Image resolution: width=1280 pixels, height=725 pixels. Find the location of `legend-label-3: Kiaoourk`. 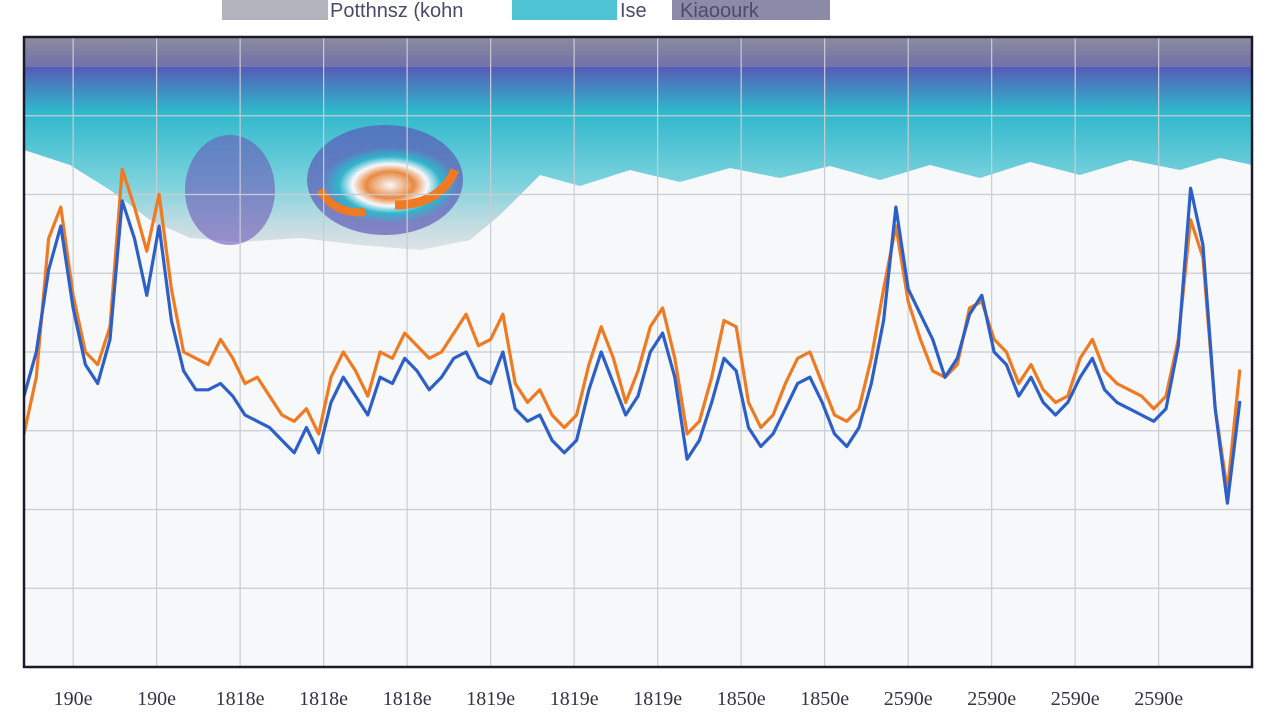

legend-label-3: Kiaoourk is located at coordinates (720, 11).